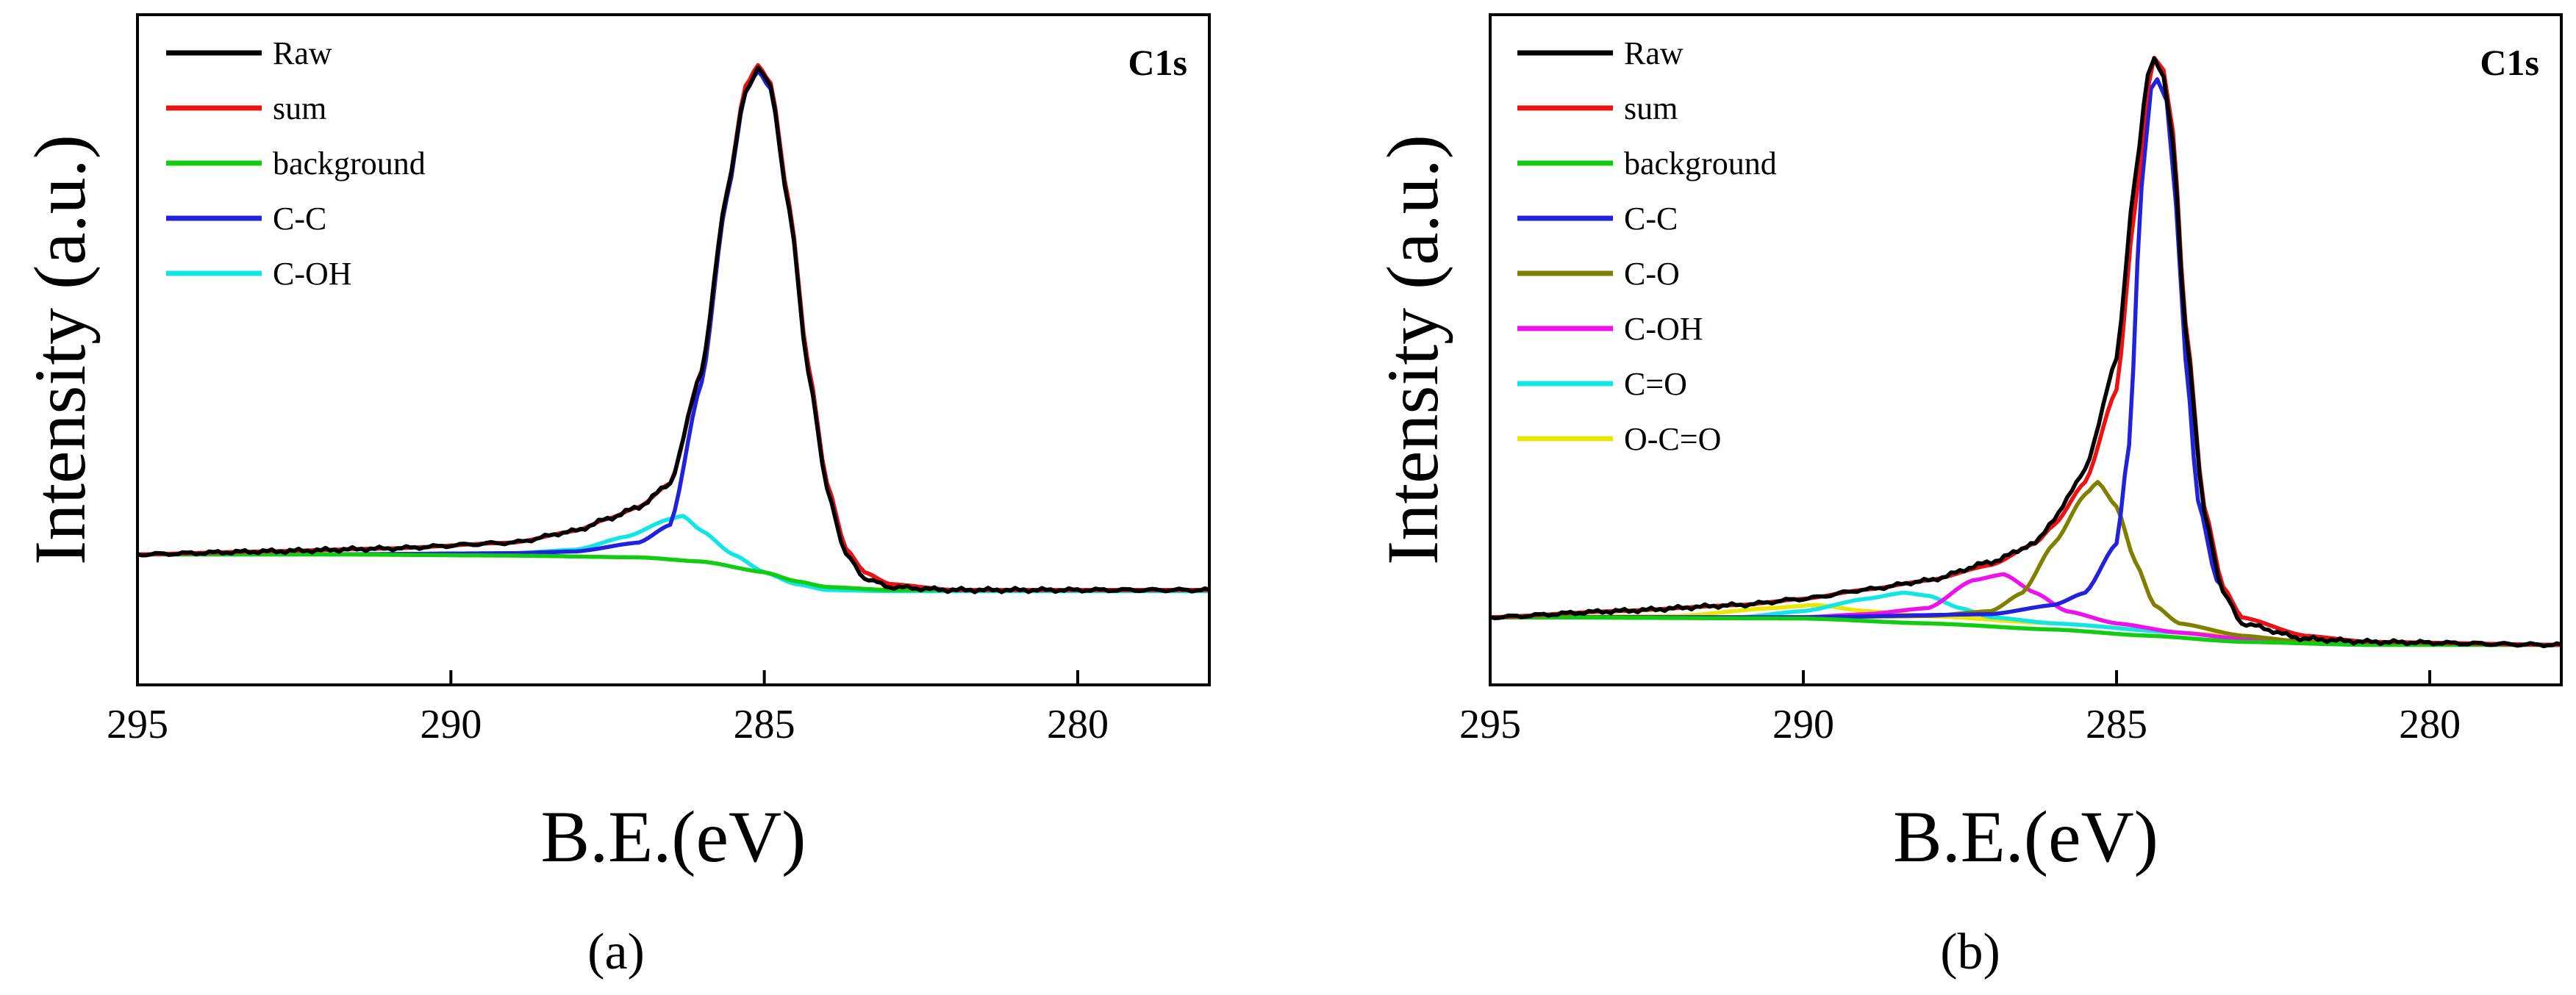 Image resolution: width=2576 pixels, height=995 pixels. I want to click on legend: Raw sum background C-C C-OH, so click(296, 163).